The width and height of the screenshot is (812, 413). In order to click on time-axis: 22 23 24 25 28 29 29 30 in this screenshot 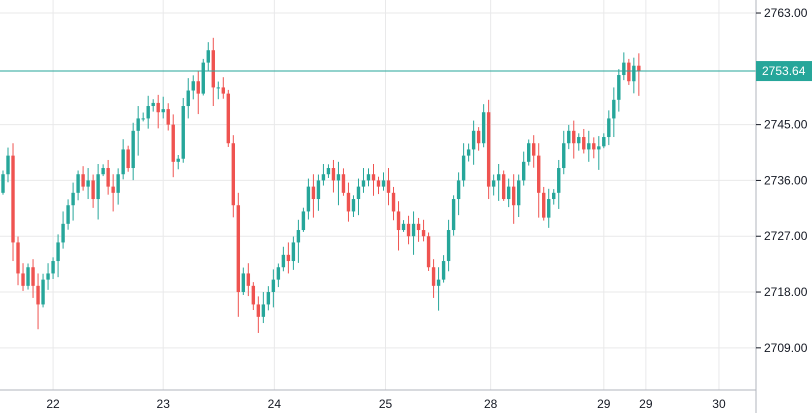, I will do `click(386, 404)`.